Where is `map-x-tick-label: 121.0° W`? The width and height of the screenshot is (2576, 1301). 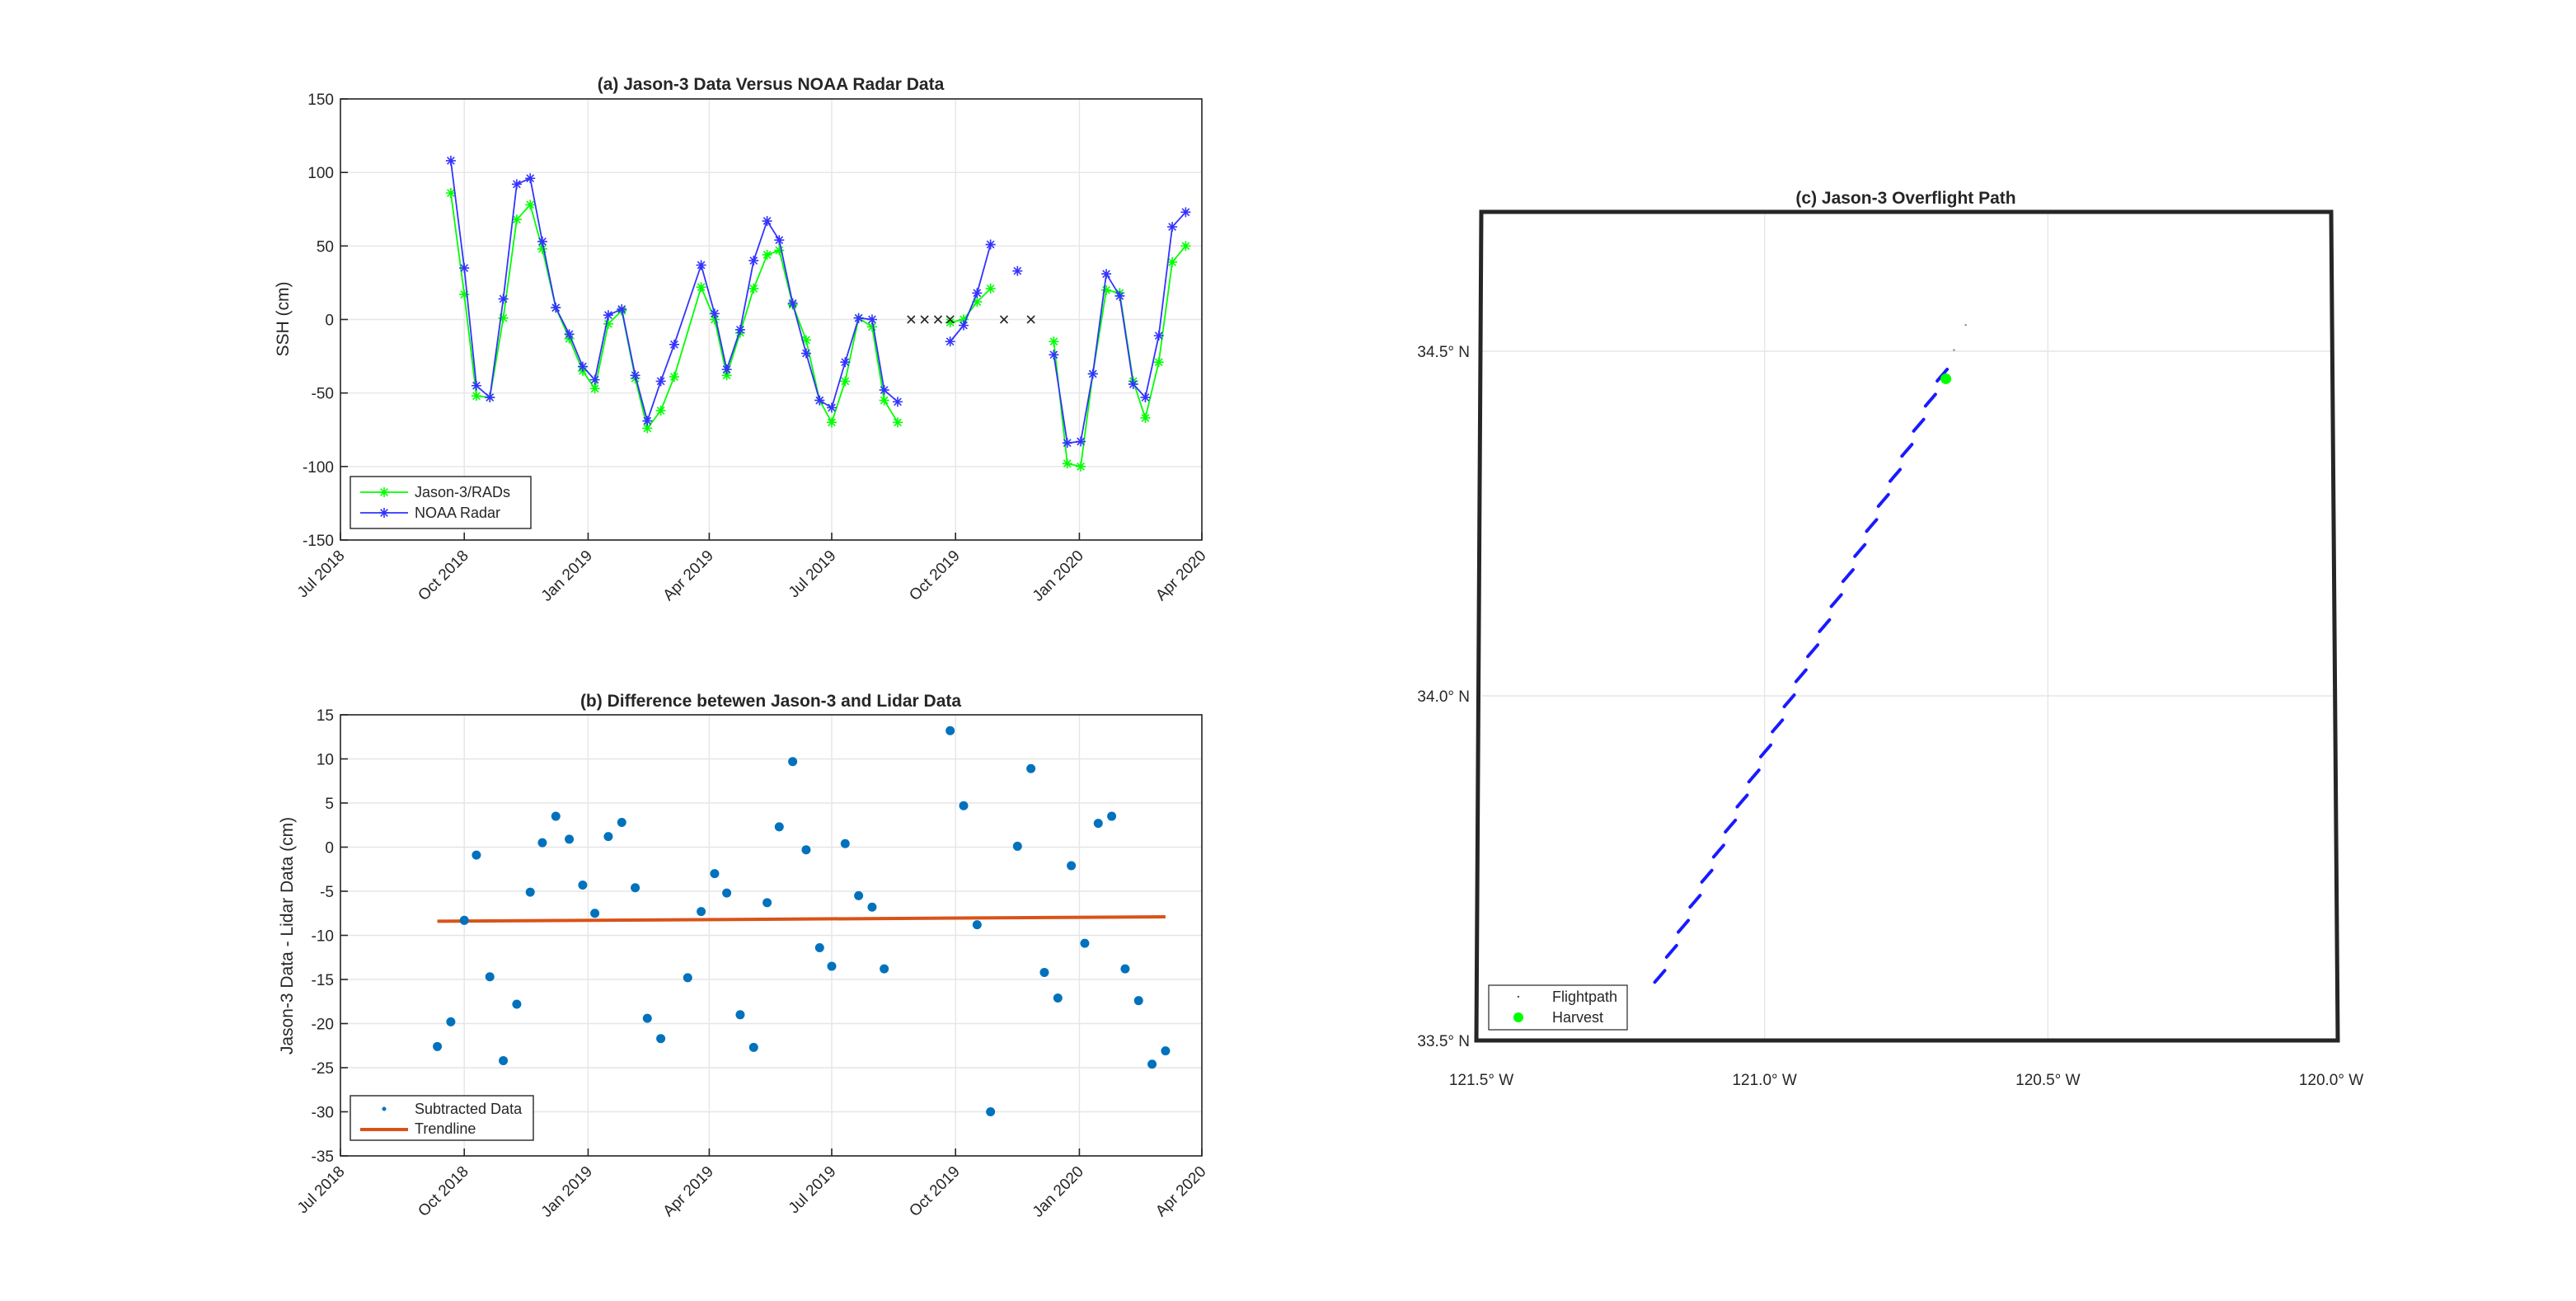
map-x-tick-label: 121.0° W is located at coordinates (1764, 1081).